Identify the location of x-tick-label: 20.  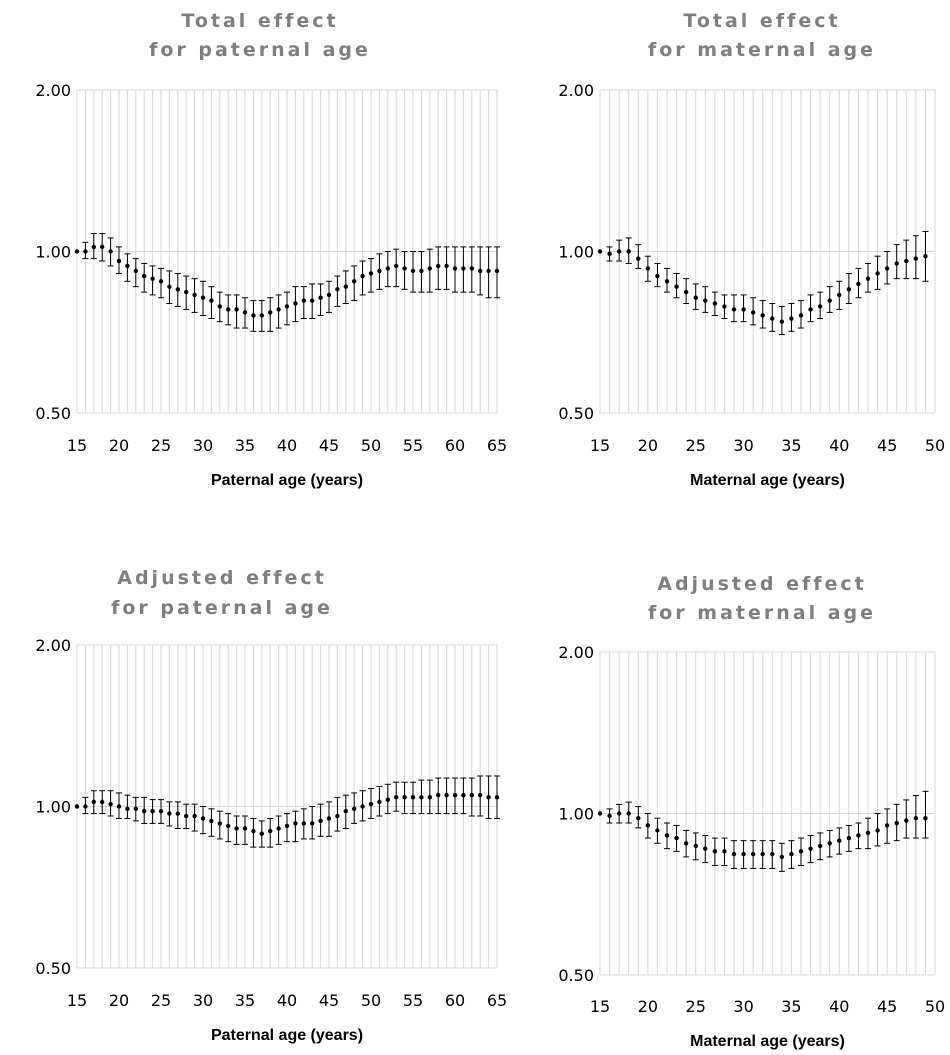
(119, 445).